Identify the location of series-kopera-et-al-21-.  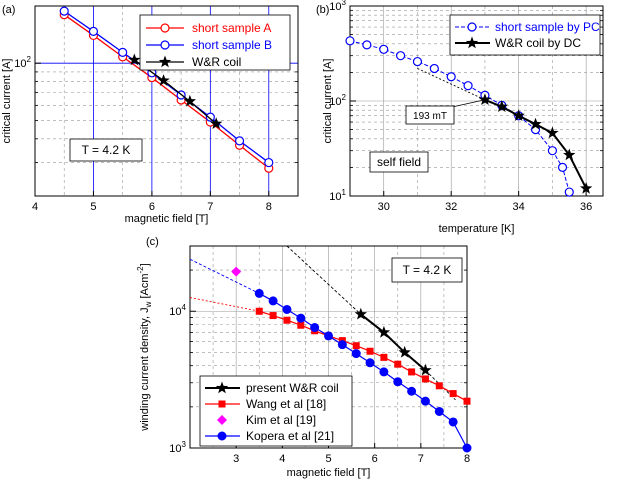
(363, 370).